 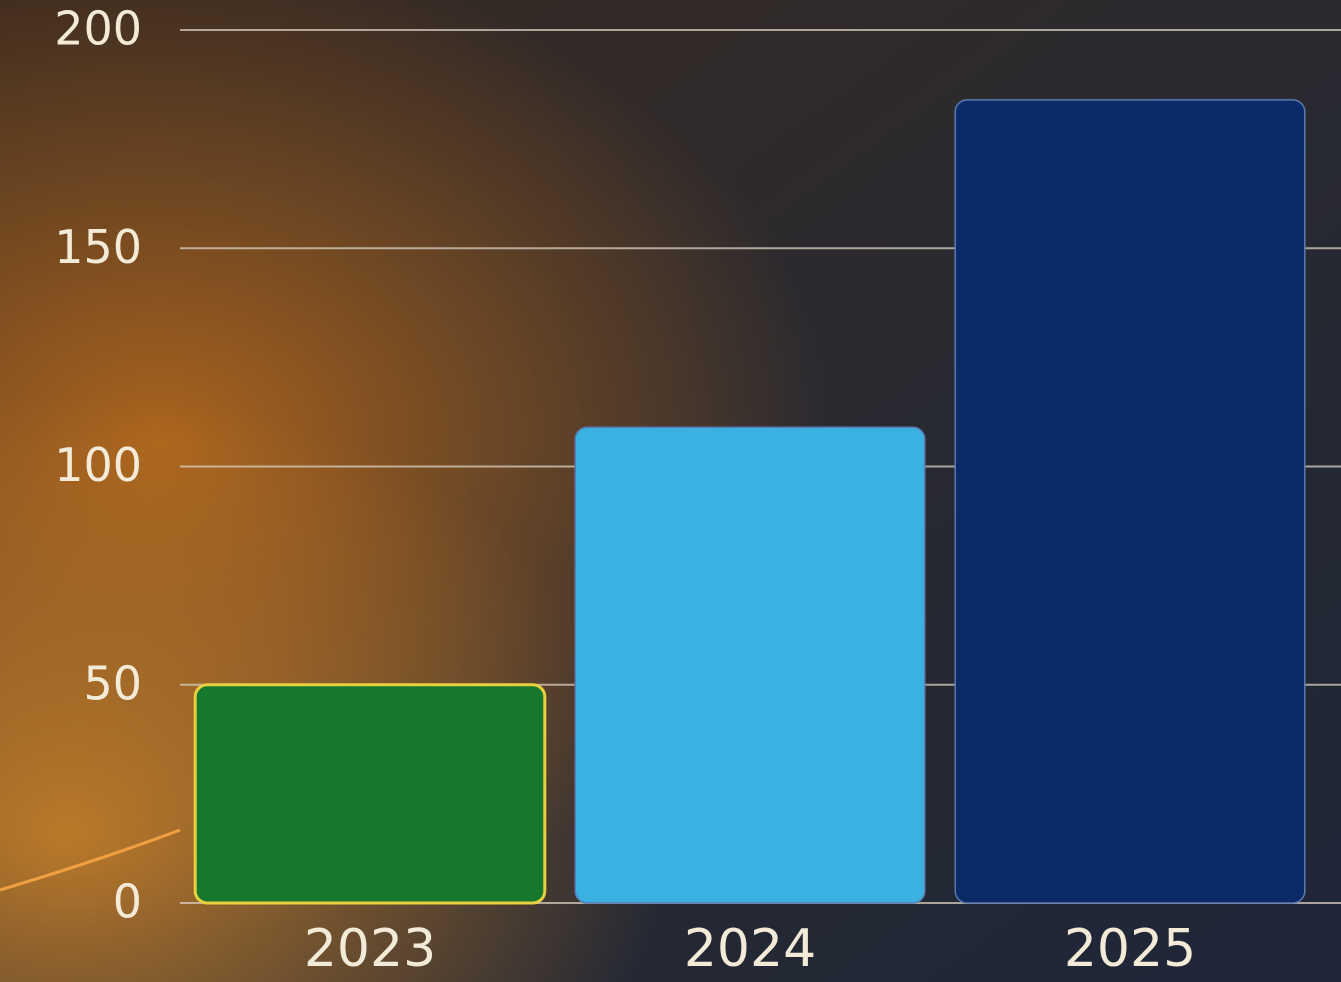 I want to click on light-streak, so click(x=90, y=860).